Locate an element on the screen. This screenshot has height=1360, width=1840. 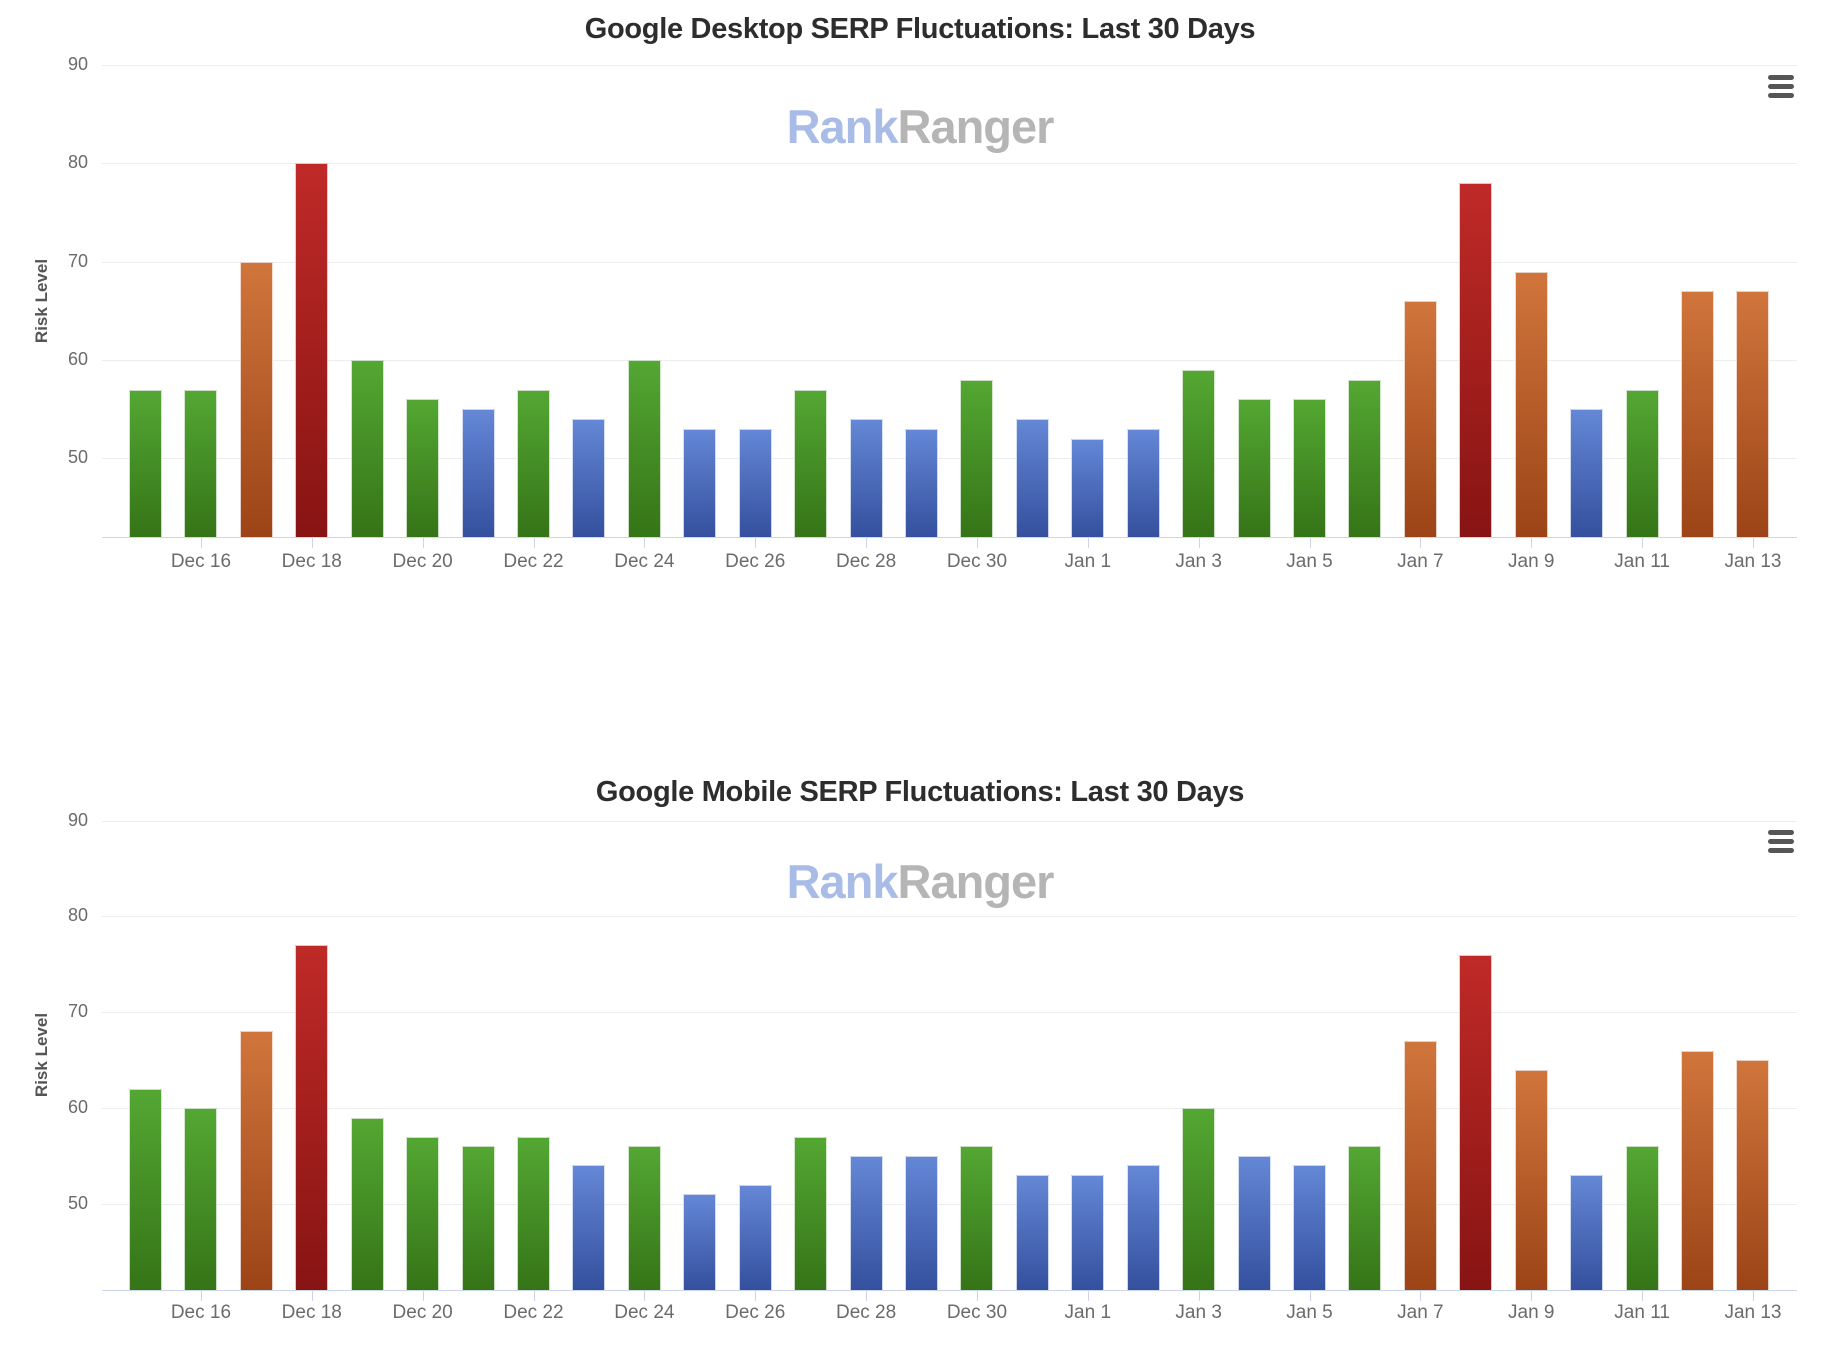
y-axis-tick-label: 60 is located at coordinates (77, 359).